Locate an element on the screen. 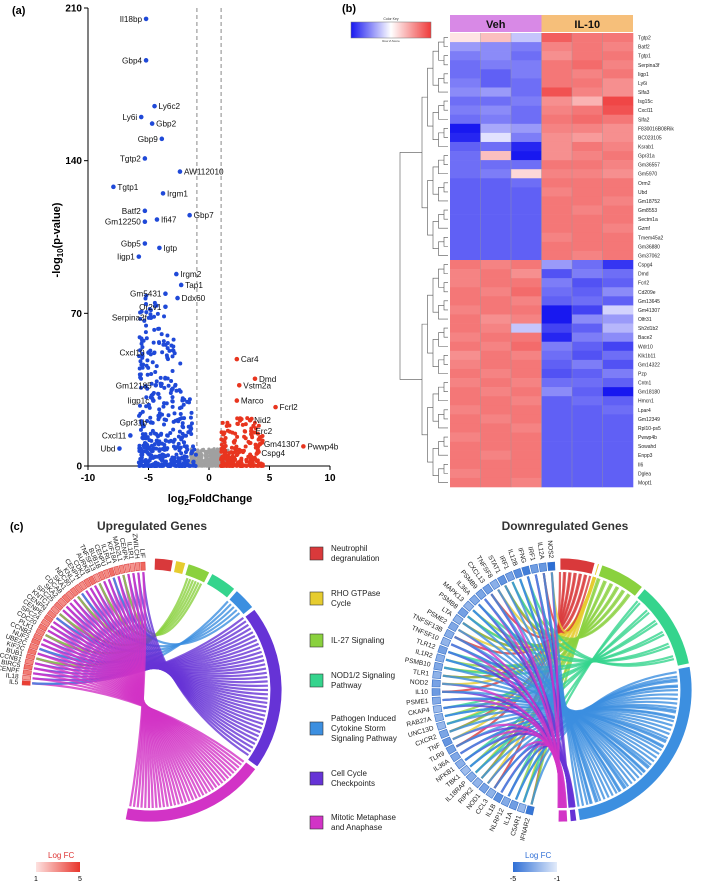 This screenshot has height=892, width=709. heatmap-gene-label: Klk1b11 is located at coordinates (647, 356).